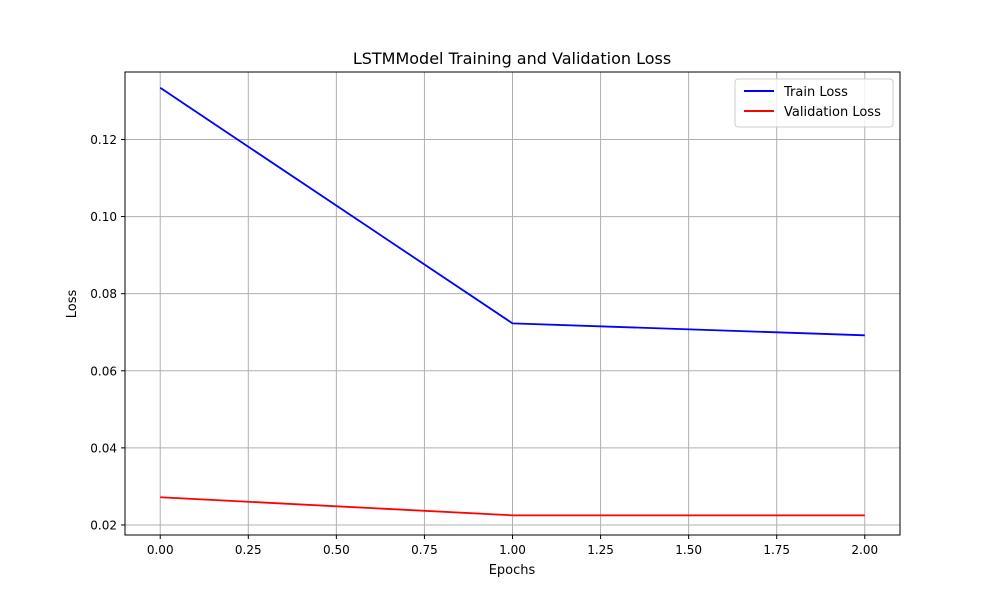 Image resolution: width=1000 pixels, height=600 pixels. I want to click on y-tick-label: 0.12, so click(103, 140).